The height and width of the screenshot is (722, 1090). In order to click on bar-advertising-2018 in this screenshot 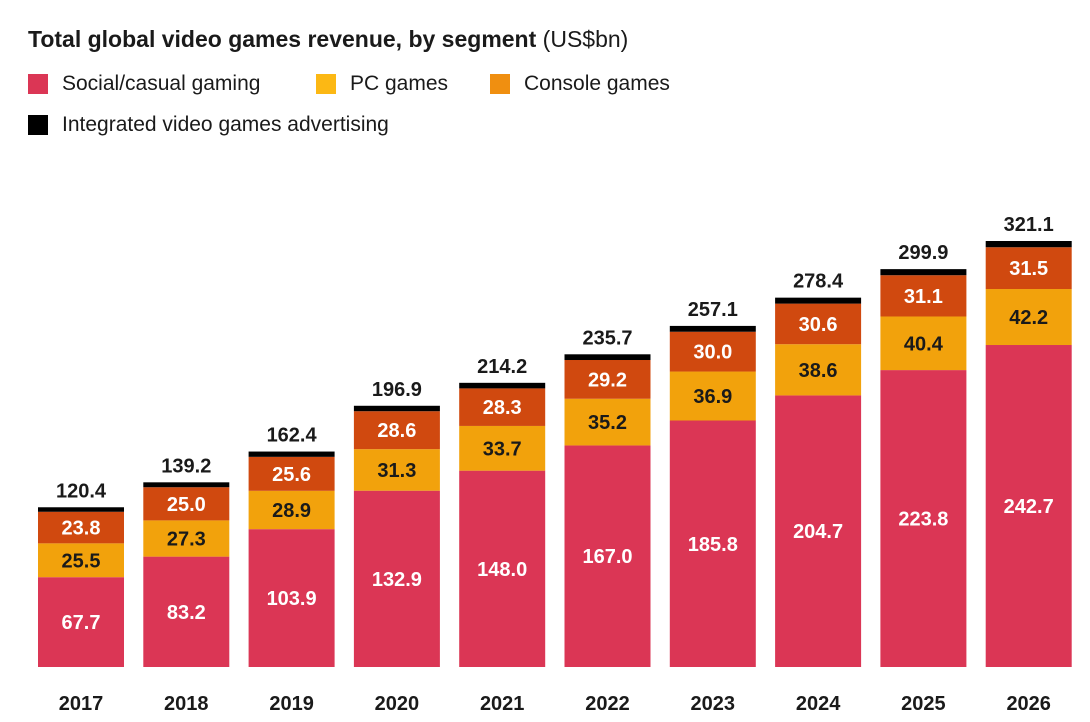, I will do `click(186, 485)`.